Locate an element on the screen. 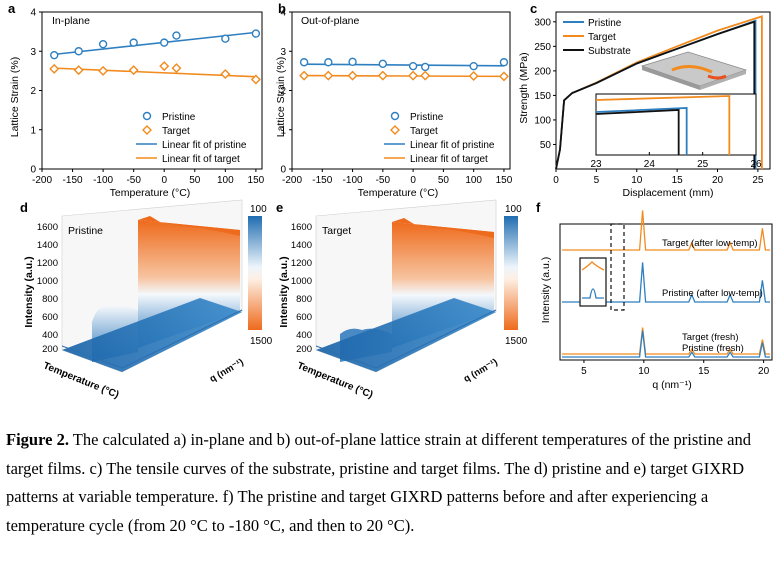 The width and height of the screenshot is (780, 577). inset-x-tick-label: 25 is located at coordinates (703, 164).